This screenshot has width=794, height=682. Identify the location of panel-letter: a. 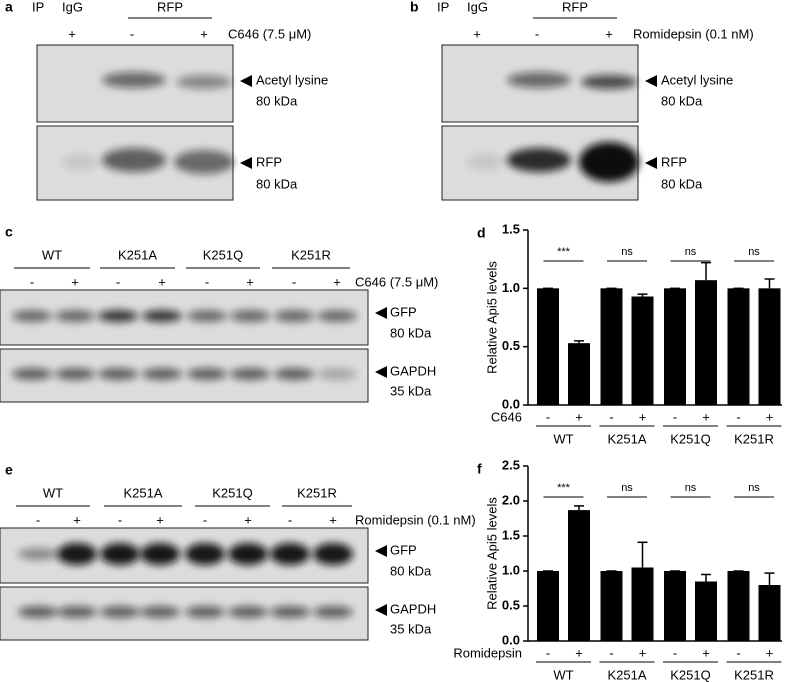
(9, 7).